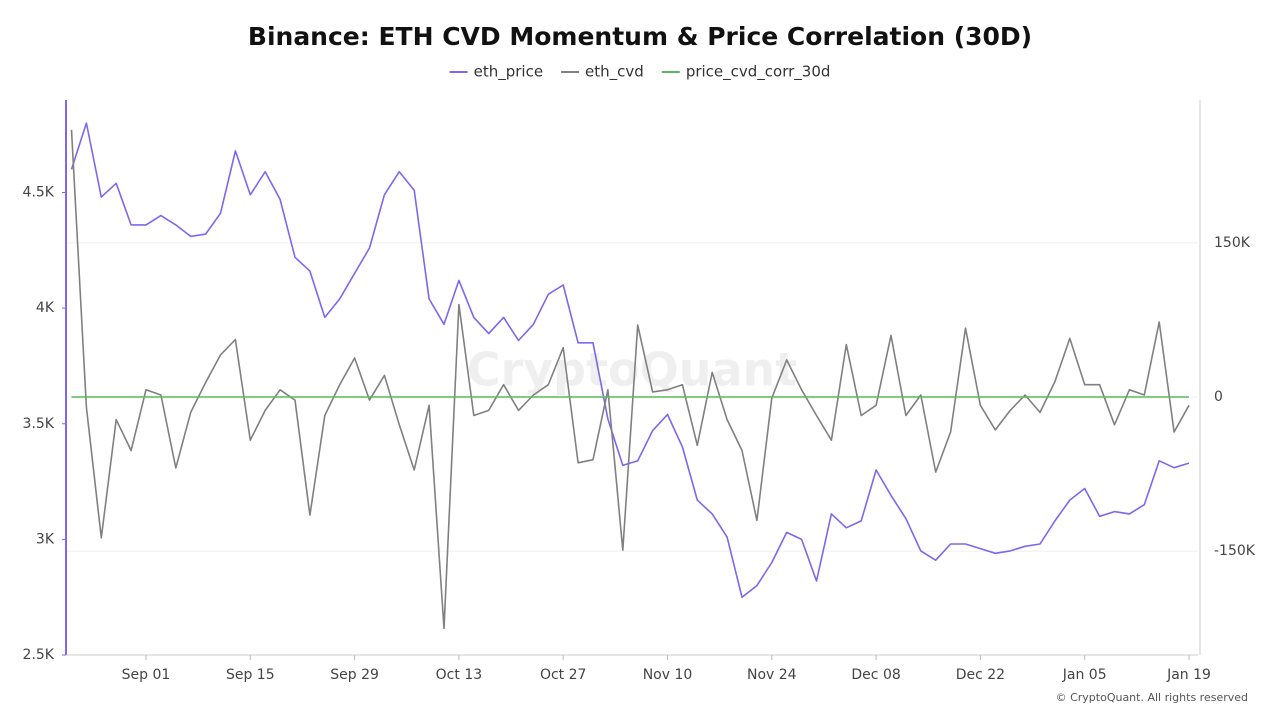 Image resolution: width=1280 pixels, height=720 pixels. I want to click on x-tick-label: Nov 24, so click(772, 675).